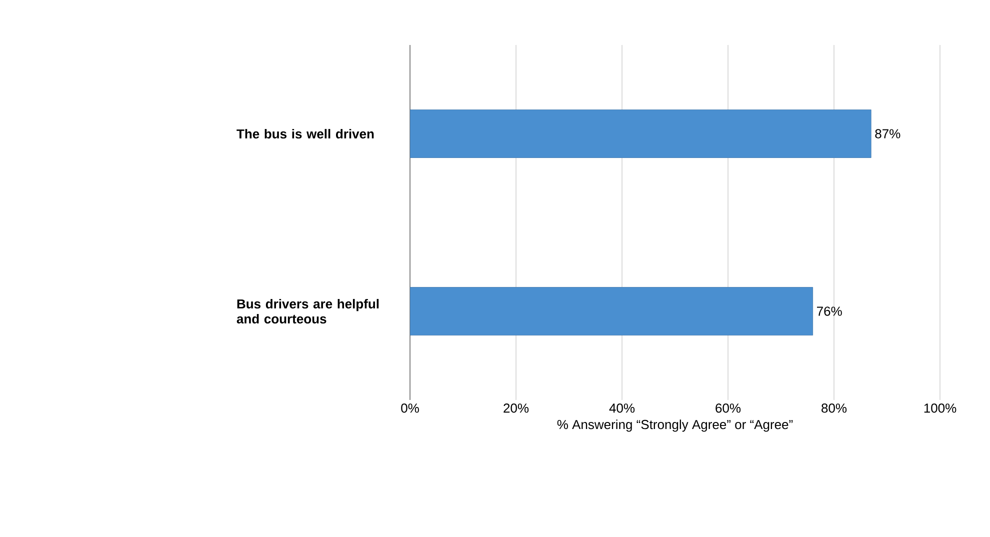 The image size is (990, 537). What do you see at coordinates (834, 408) in the screenshot?
I see `x-tick-label: 80%` at bounding box center [834, 408].